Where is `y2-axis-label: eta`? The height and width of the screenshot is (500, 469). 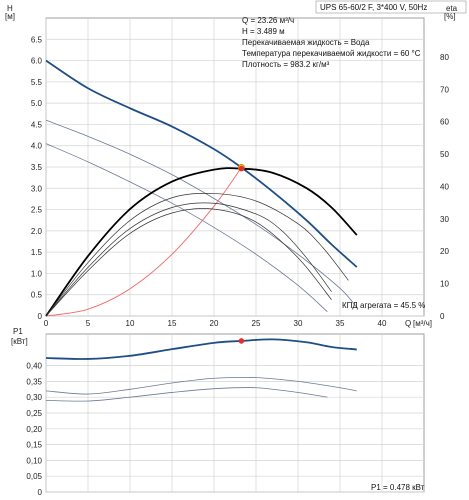 y2-axis-label: eta is located at coordinates (452, 8).